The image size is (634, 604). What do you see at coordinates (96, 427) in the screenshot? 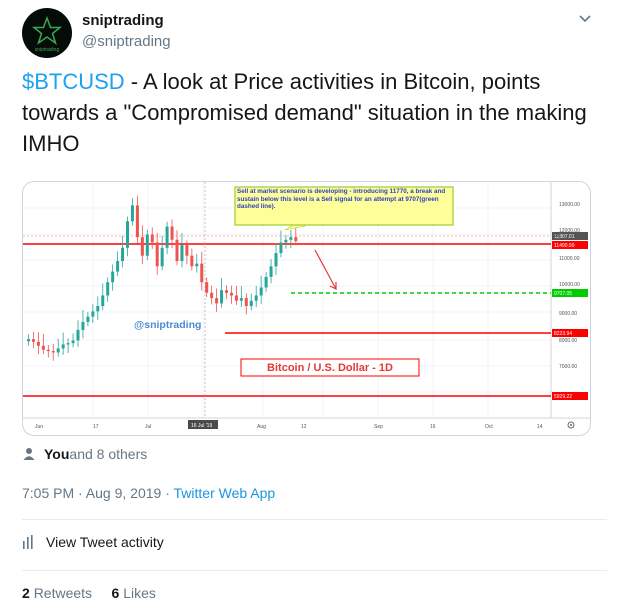
I see `x-tick-label: 17` at bounding box center [96, 427].